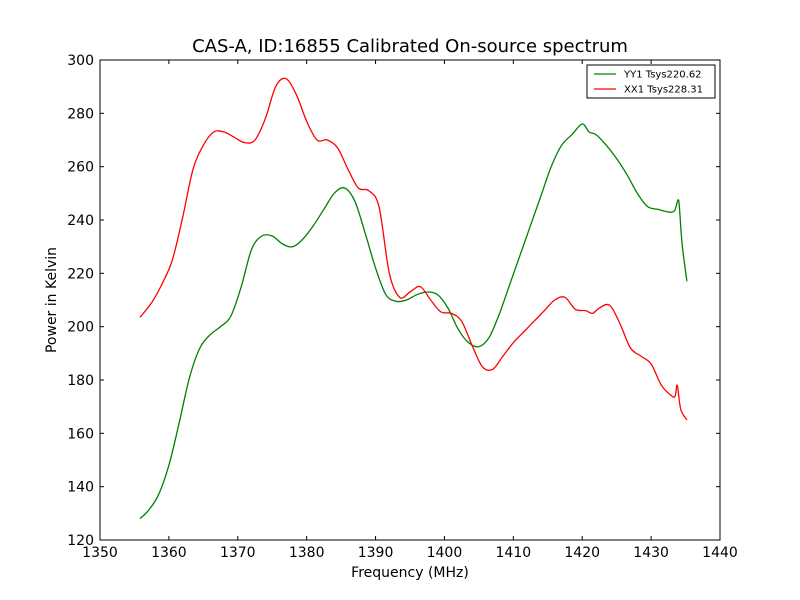  Describe the element at coordinates (169, 553) in the screenshot. I see `x-tick-label: 1360` at that location.